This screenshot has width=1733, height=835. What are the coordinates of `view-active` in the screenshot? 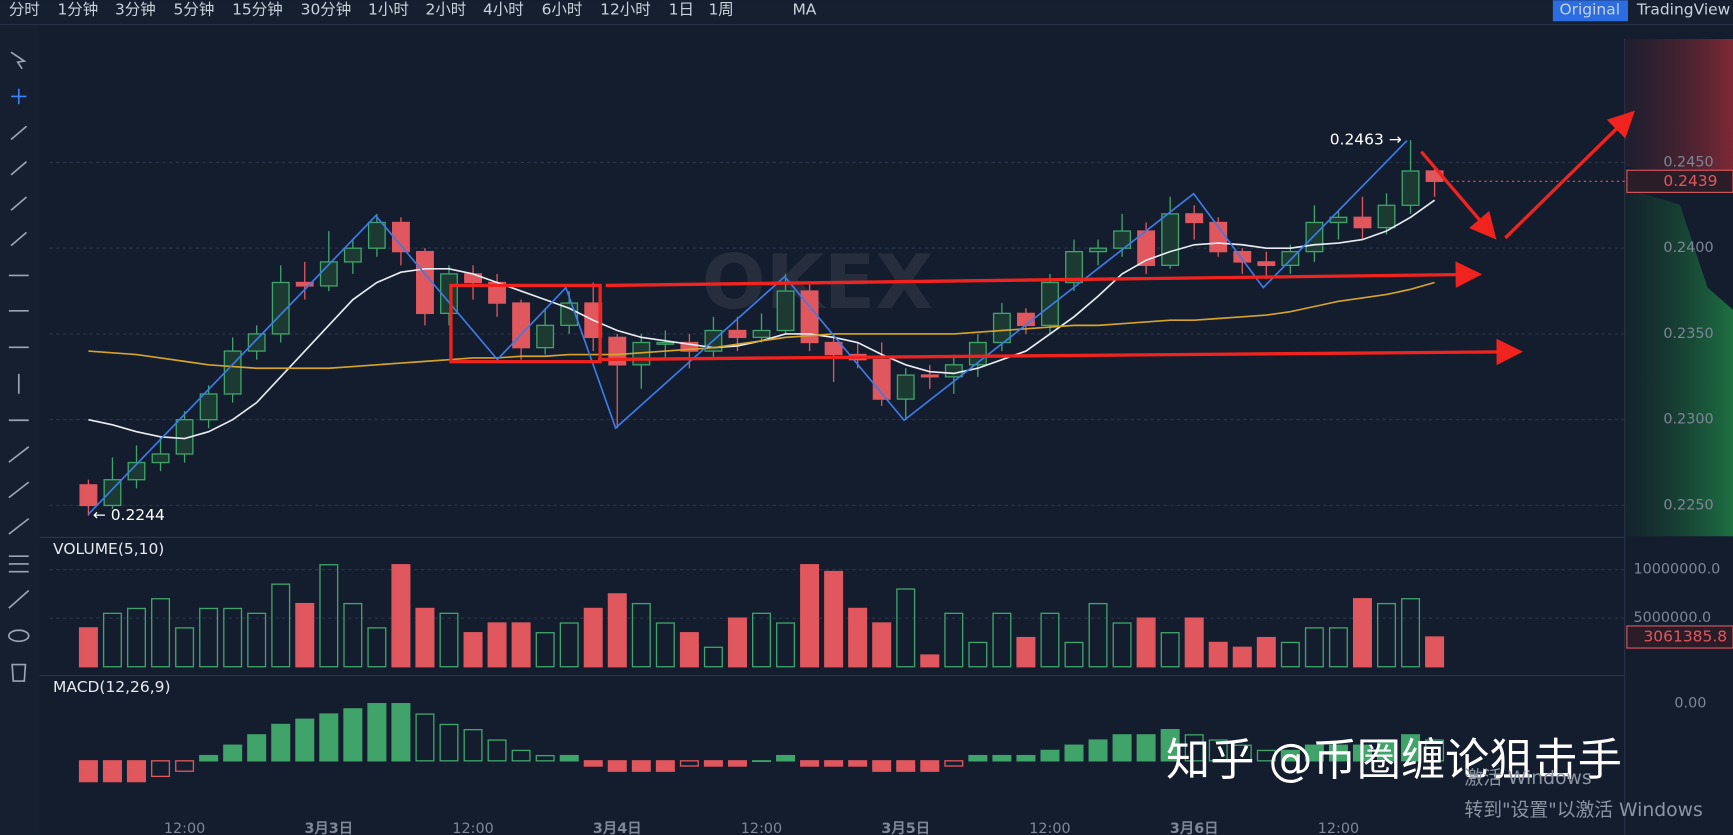 It's located at (1590, 11).